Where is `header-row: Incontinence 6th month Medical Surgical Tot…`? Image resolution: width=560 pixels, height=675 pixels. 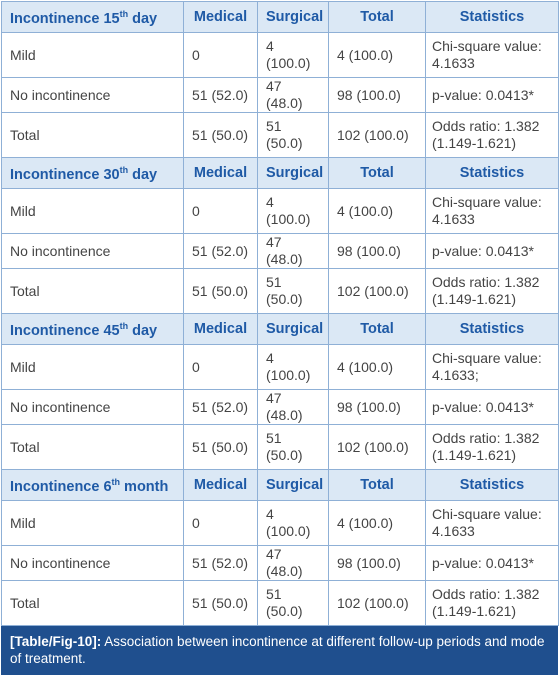
header-row: Incontinence 6th month Medical Surgical Tot… is located at coordinates (280, 485).